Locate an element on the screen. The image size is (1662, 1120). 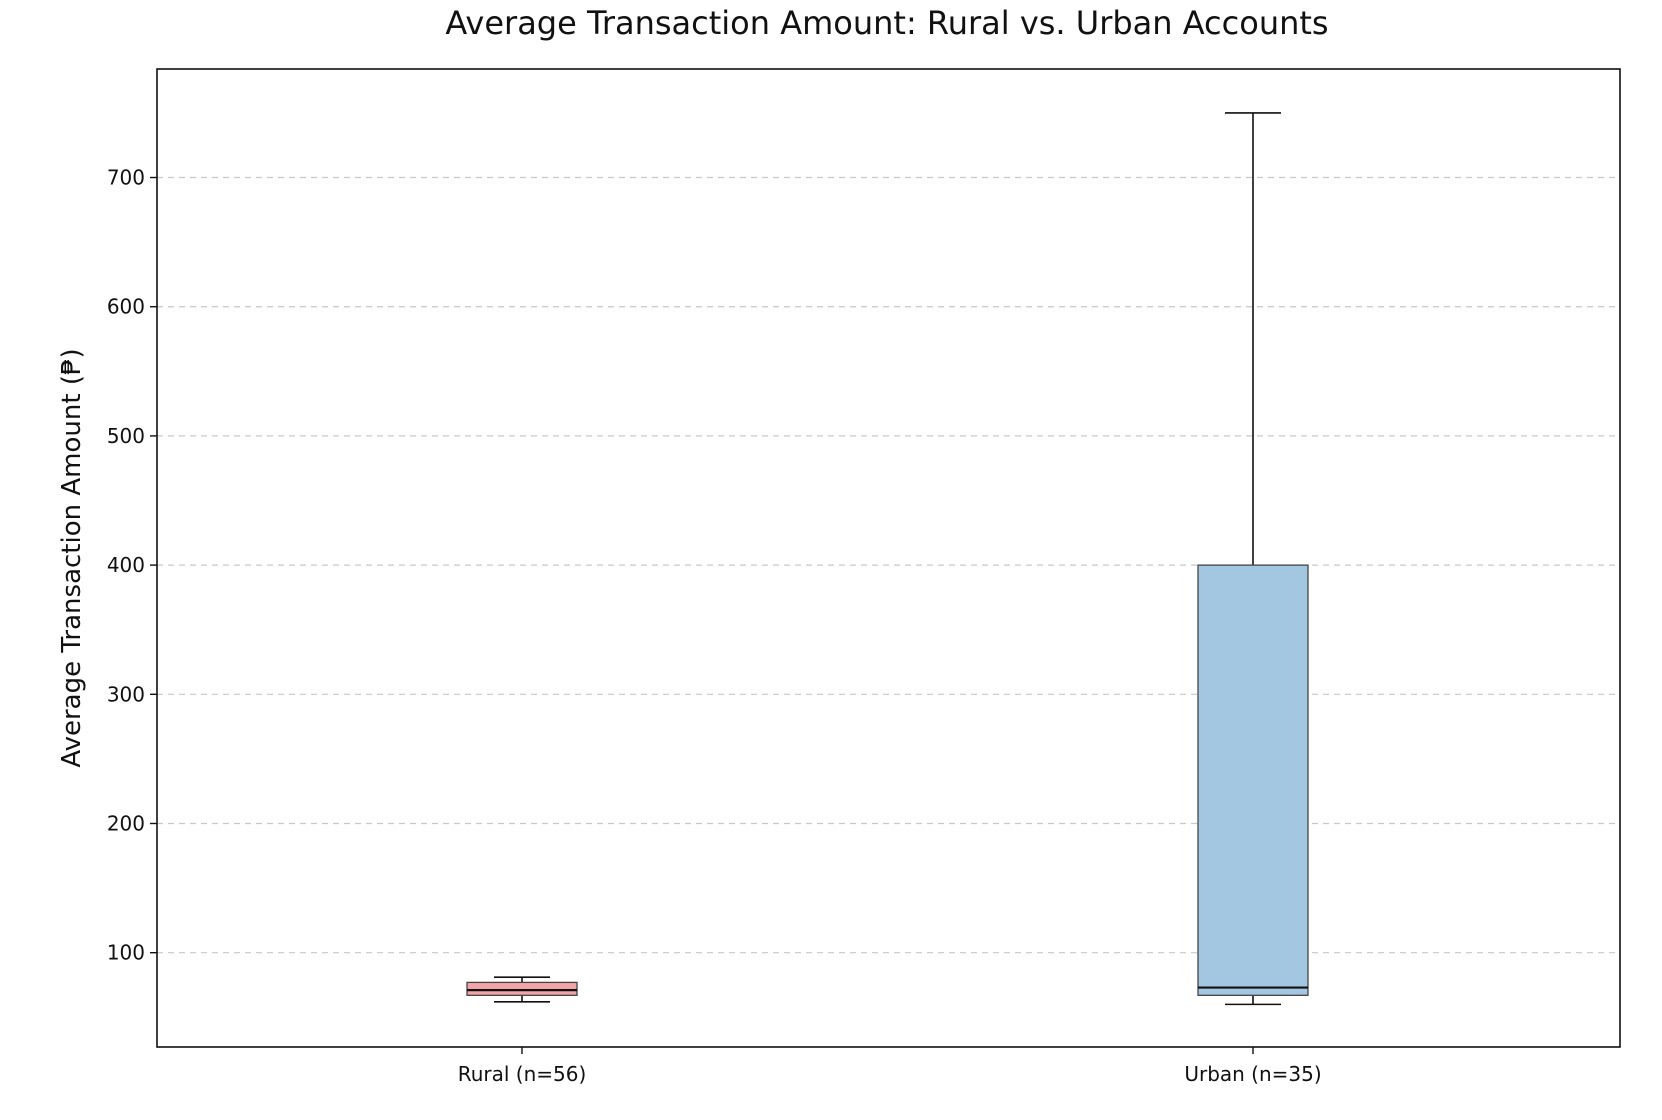
y-tick-label: 200 is located at coordinates (126, 823).